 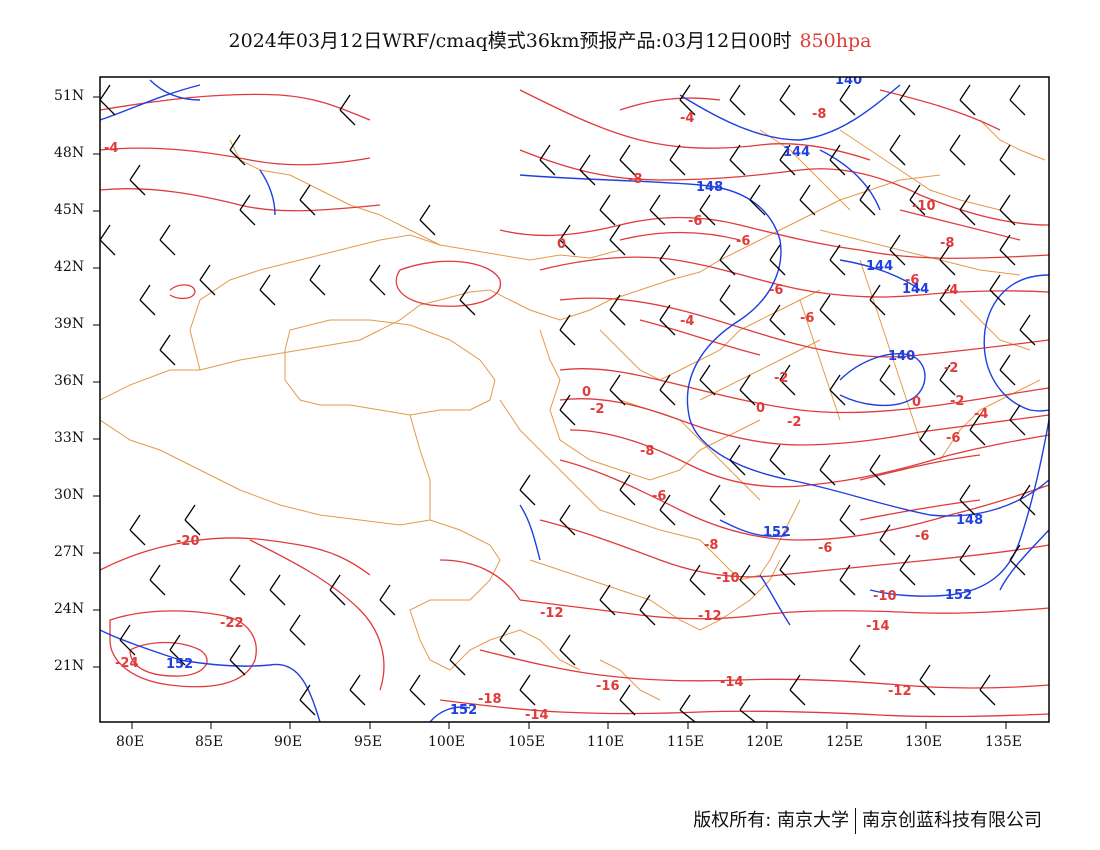 I want to click on lon-label: 90E, so click(x=288, y=742).